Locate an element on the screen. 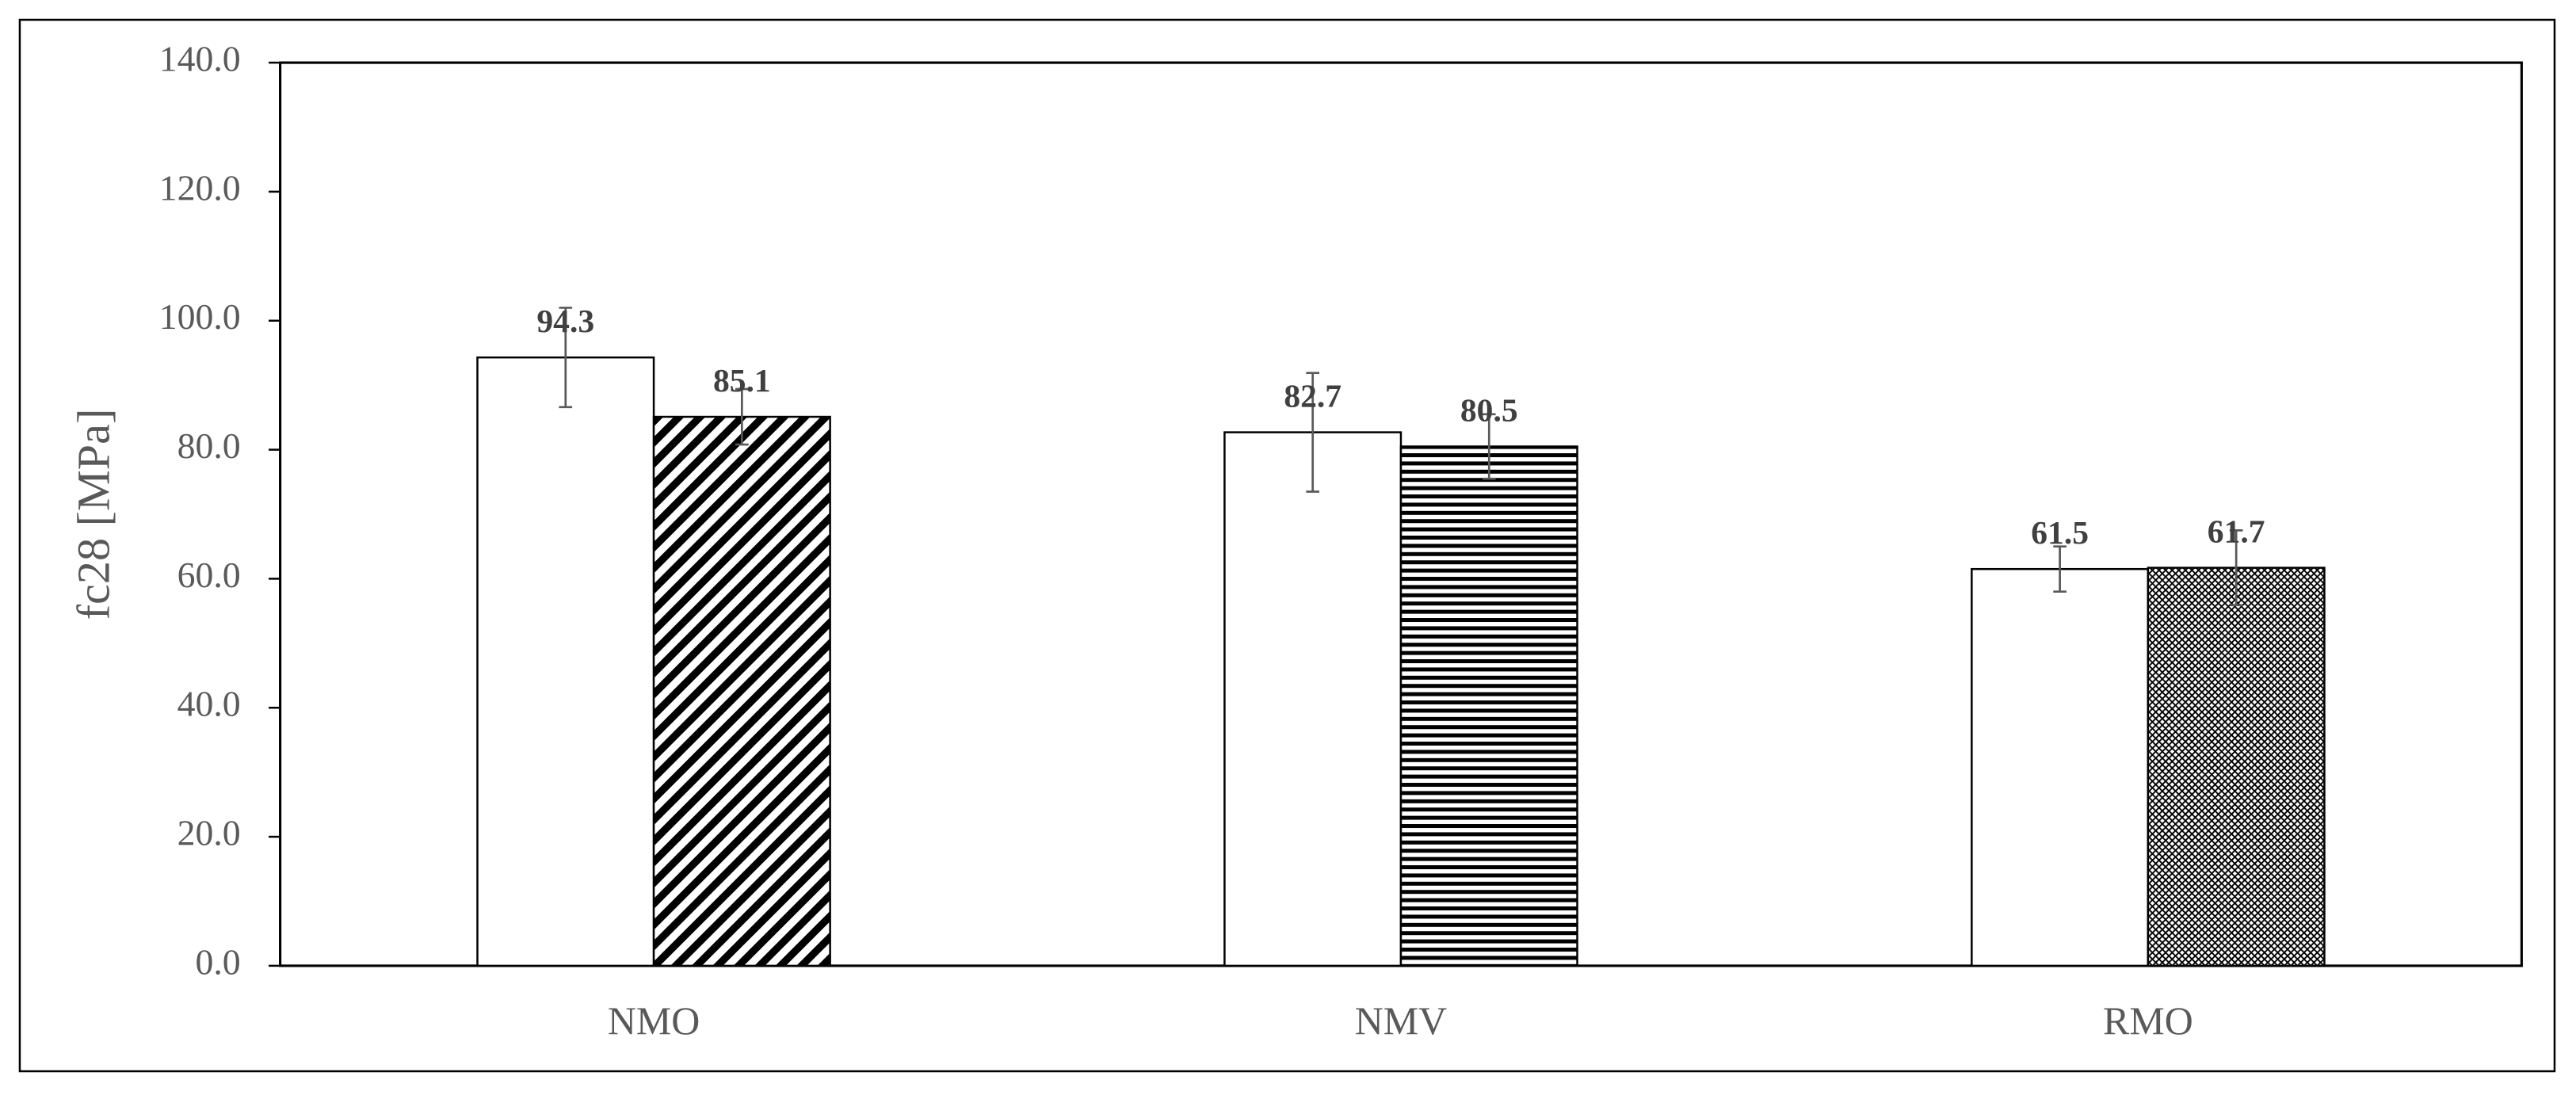 The width and height of the screenshot is (2576, 1095). y-tick-label: 100.0 is located at coordinates (200, 316).